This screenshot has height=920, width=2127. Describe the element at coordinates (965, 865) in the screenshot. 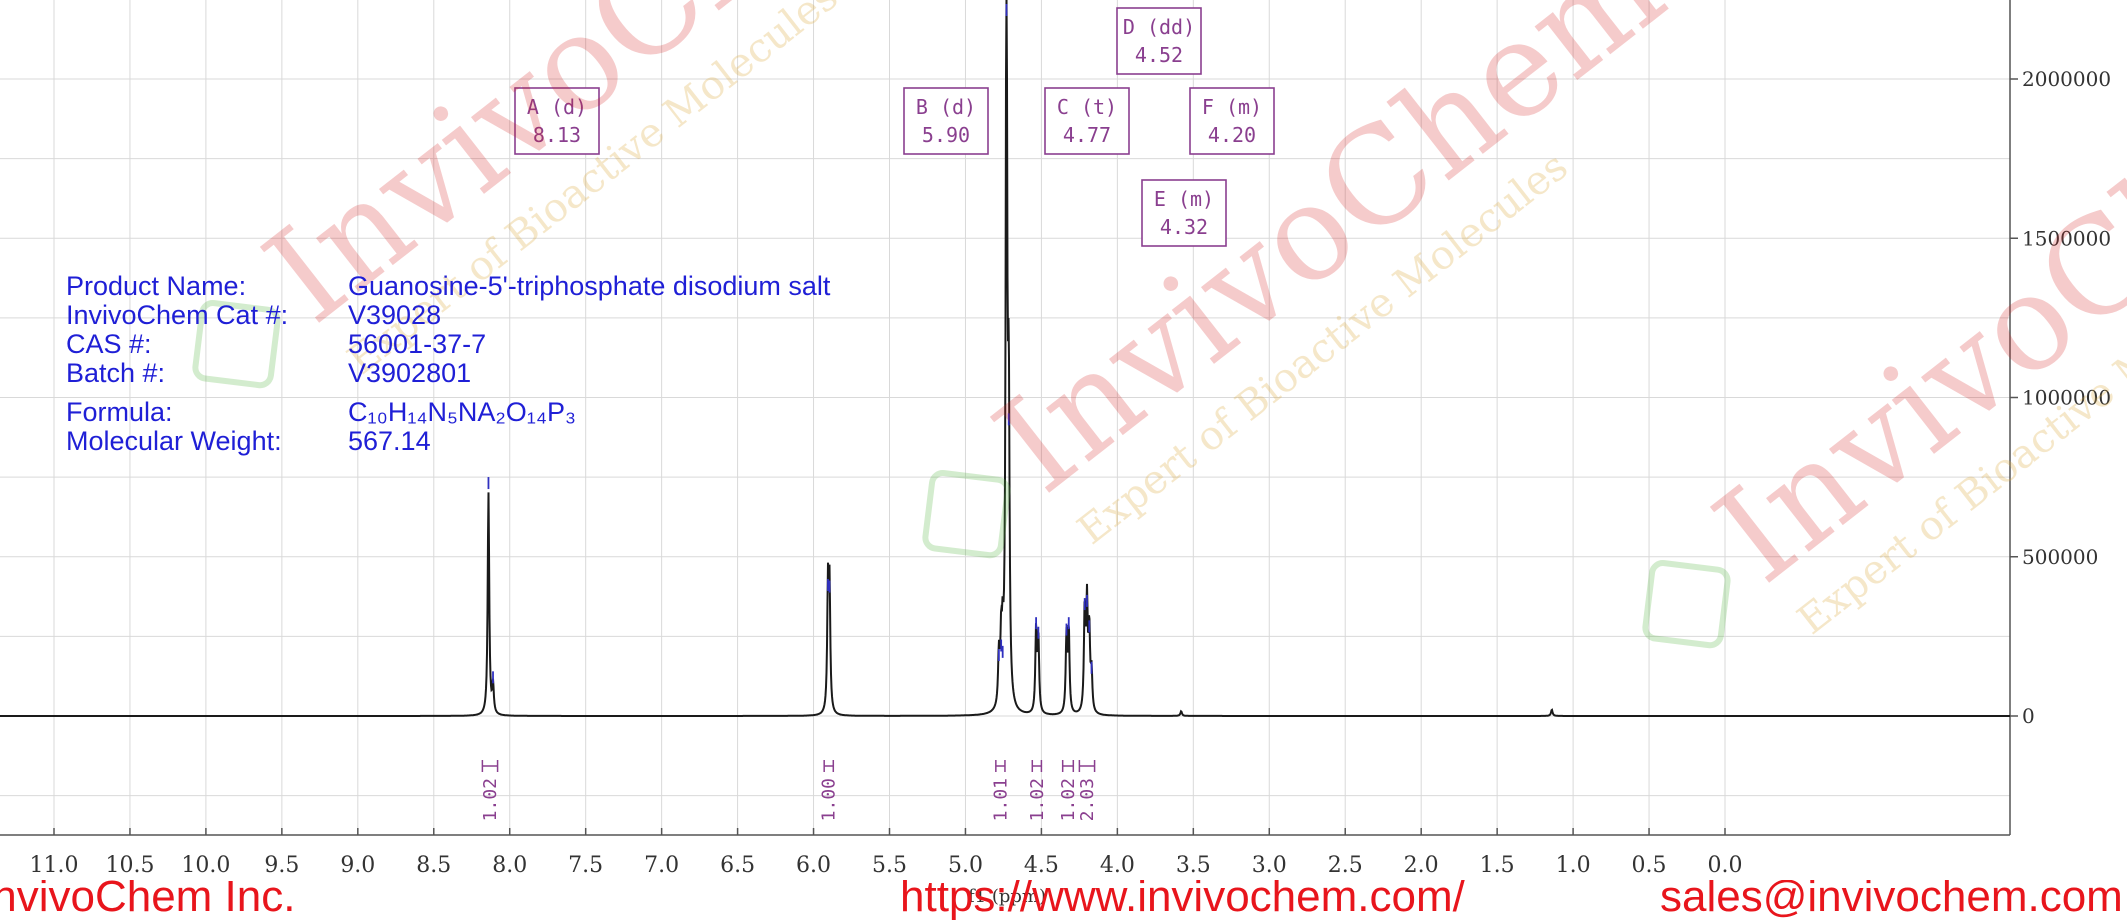

I see `x-tick-label: 5.0` at that location.